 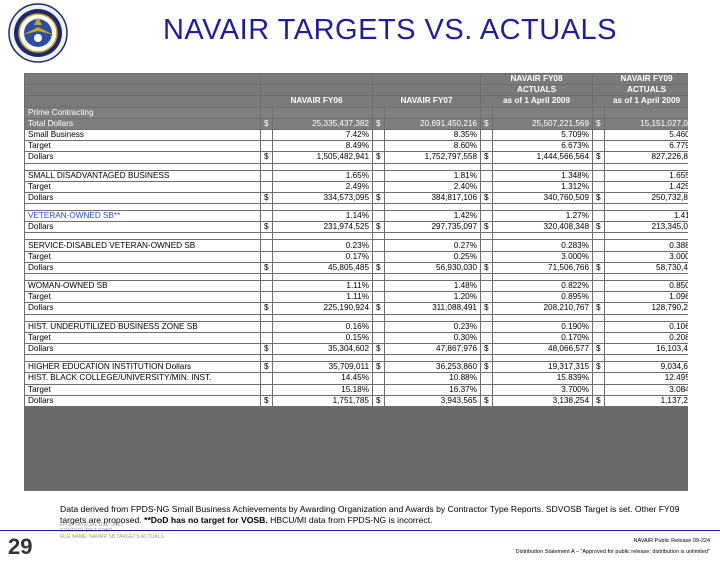 What do you see at coordinates (542, 268) in the screenshot?
I see `value-cell: 71,506,766` at bounding box center [542, 268].